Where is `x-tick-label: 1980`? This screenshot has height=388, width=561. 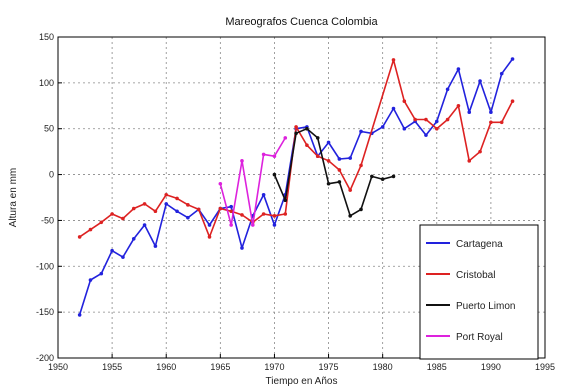 x-tick-label: 1980 is located at coordinates (383, 367).